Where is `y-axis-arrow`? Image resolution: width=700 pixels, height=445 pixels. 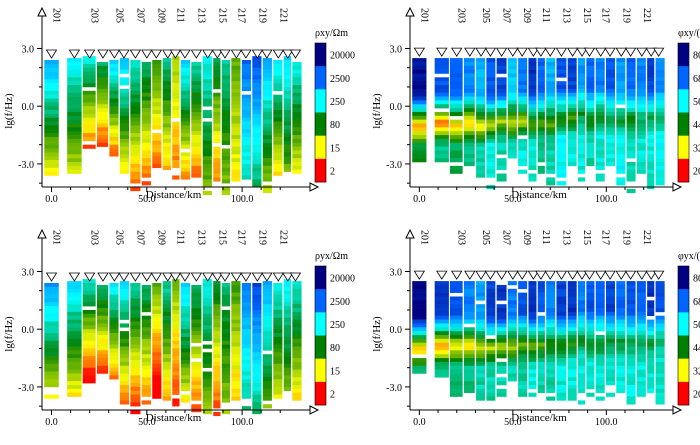 y-axis-arrow is located at coordinates (410, 11).